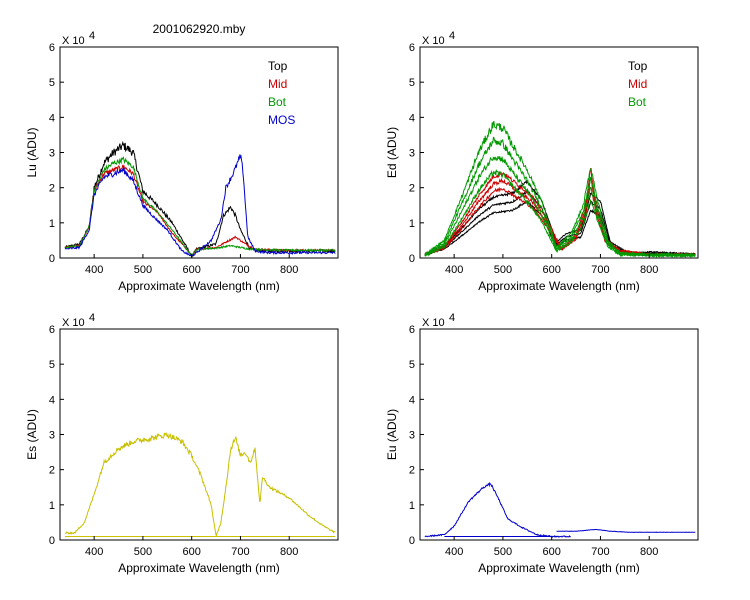  I want to click on series-bot-4-line, so click(560, 213).